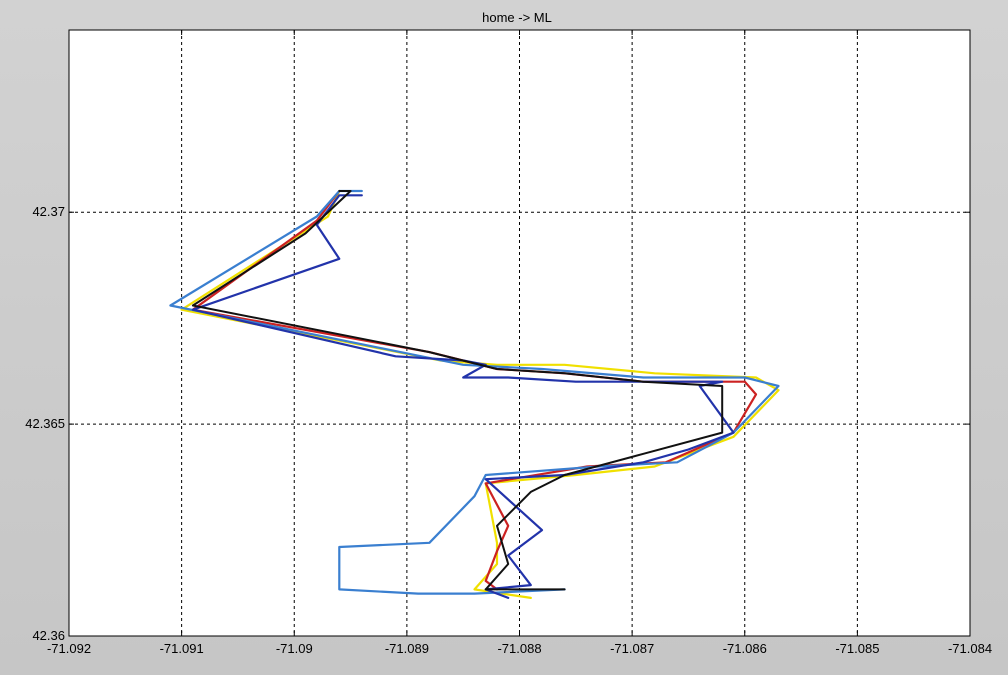 Image resolution: width=1008 pixels, height=675 pixels. What do you see at coordinates (857, 648) in the screenshot?
I see `x-tick-label: -71.085` at bounding box center [857, 648].